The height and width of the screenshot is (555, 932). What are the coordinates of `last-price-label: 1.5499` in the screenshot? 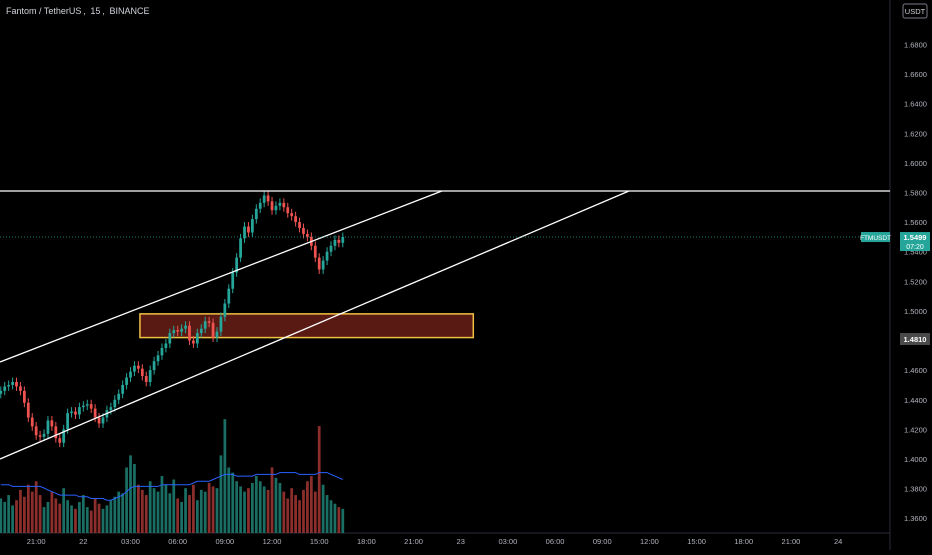 It's located at (915, 237).